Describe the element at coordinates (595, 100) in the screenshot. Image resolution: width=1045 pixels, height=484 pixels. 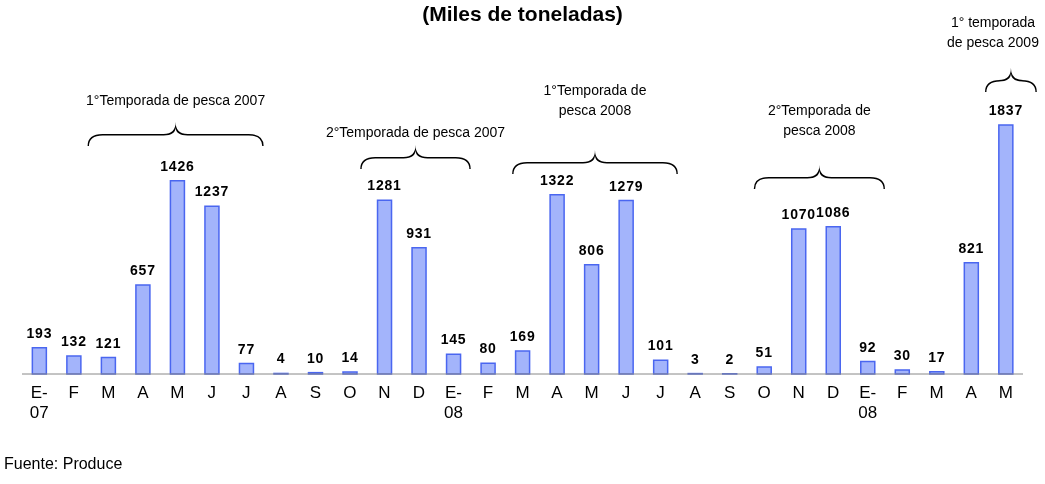
I see `text: 1°Temporada de pesca 2008` at that location.